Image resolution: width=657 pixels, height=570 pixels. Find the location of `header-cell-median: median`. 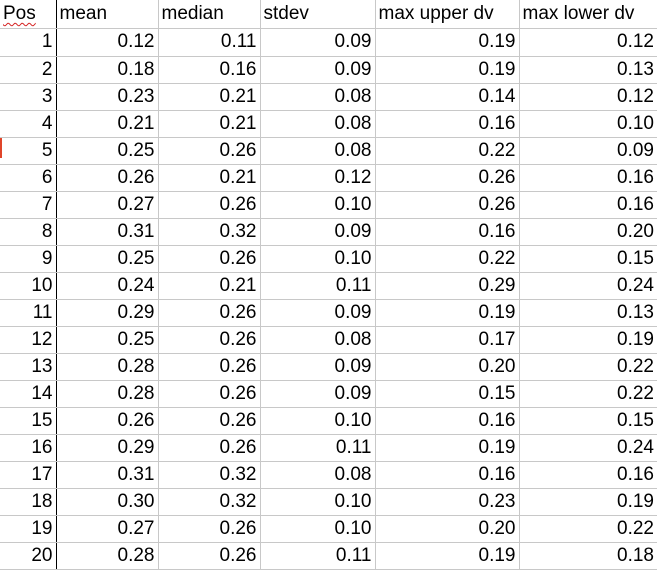

header-cell-median: median is located at coordinates (209, 14).